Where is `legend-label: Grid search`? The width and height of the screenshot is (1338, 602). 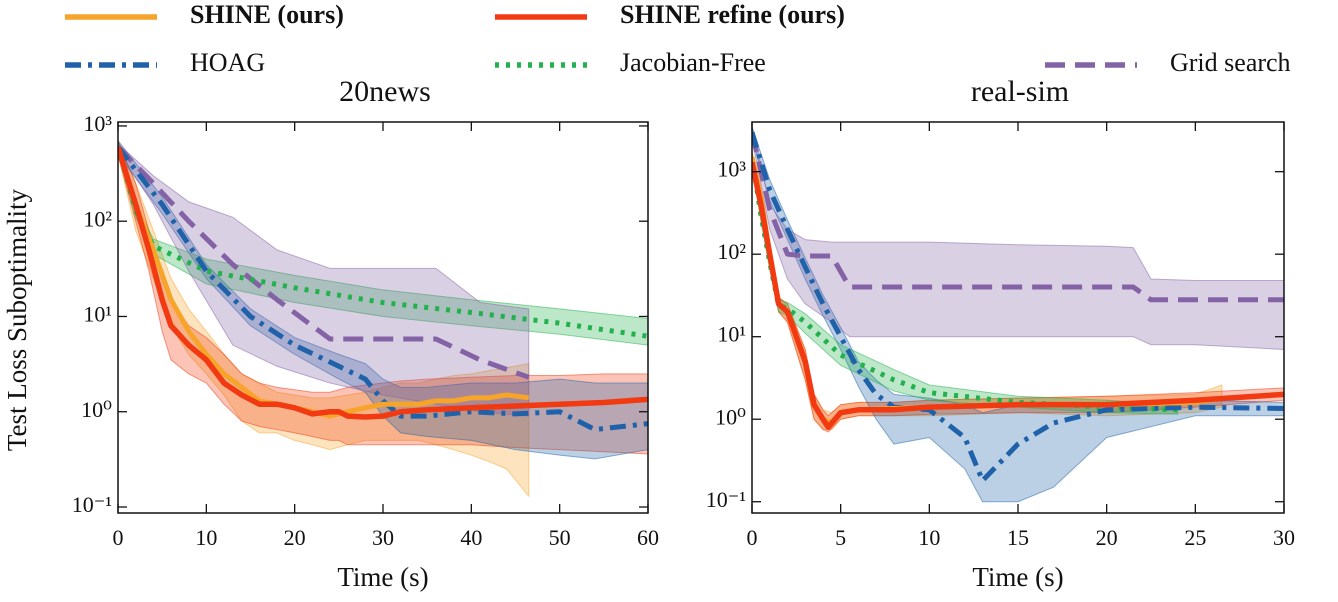 legend-label: Grid search is located at coordinates (1230, 62).